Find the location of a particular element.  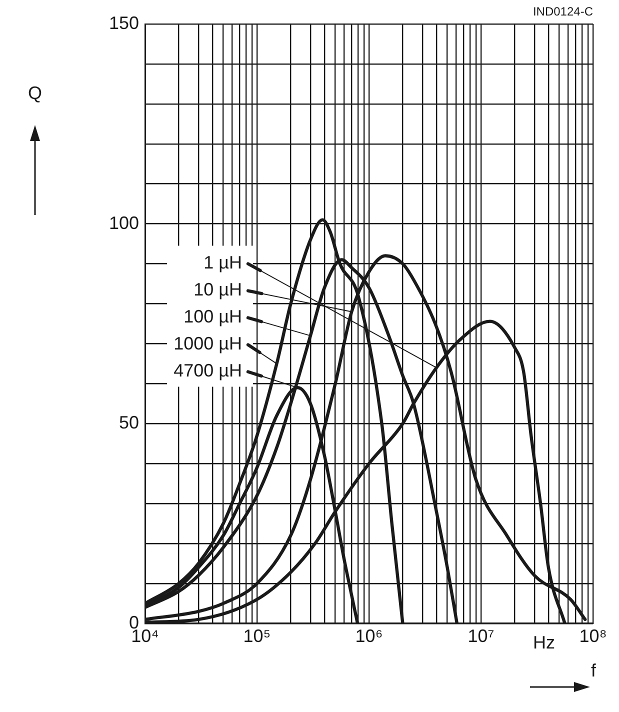

x-tick-label: 10⁶ is located at coordinates (369, 636).